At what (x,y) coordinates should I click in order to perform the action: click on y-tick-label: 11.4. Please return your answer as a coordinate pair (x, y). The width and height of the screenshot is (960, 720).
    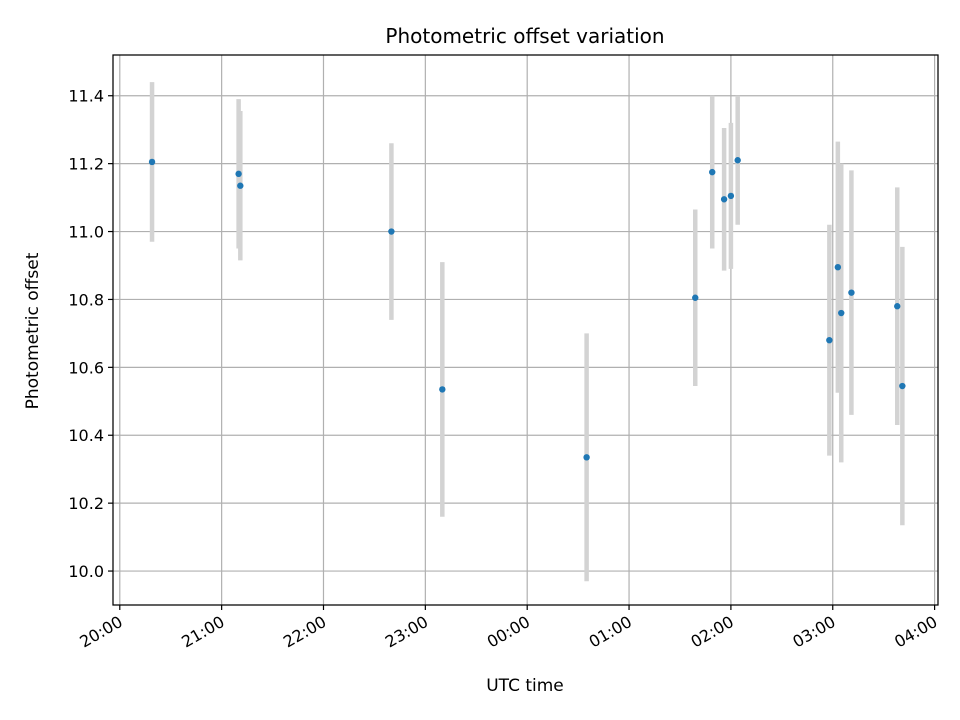
    Looking at the image, I should click on (86, 96).